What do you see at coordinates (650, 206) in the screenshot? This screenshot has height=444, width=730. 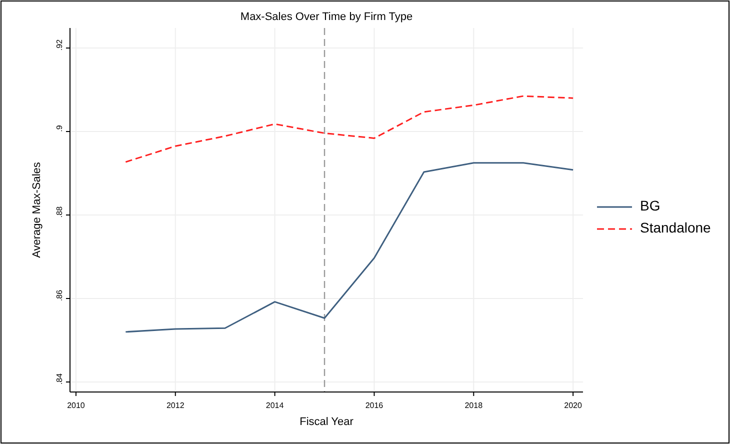 I see `legend-label: BG` at bounding box center [650, 206].